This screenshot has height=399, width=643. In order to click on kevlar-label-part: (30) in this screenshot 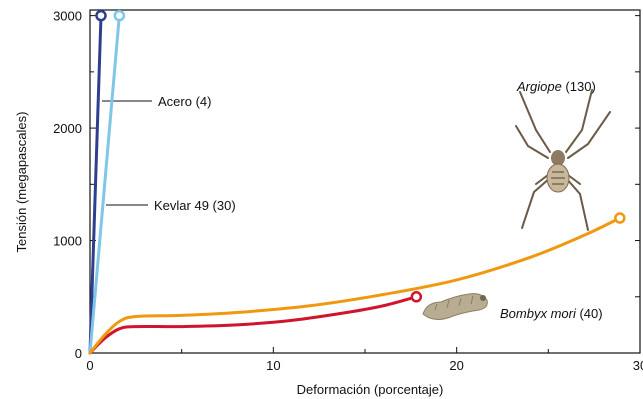, I will do `click(222, 205)`.